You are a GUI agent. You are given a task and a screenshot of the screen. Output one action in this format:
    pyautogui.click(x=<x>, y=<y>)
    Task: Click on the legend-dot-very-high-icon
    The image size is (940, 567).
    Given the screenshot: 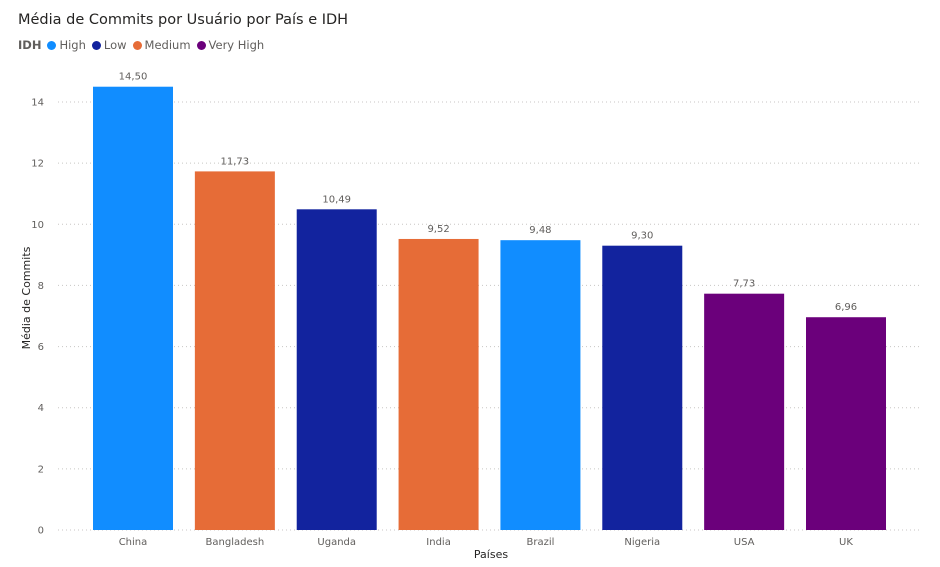 What is the action you would take?
    pyautogui.click(x=201, y=45)
    